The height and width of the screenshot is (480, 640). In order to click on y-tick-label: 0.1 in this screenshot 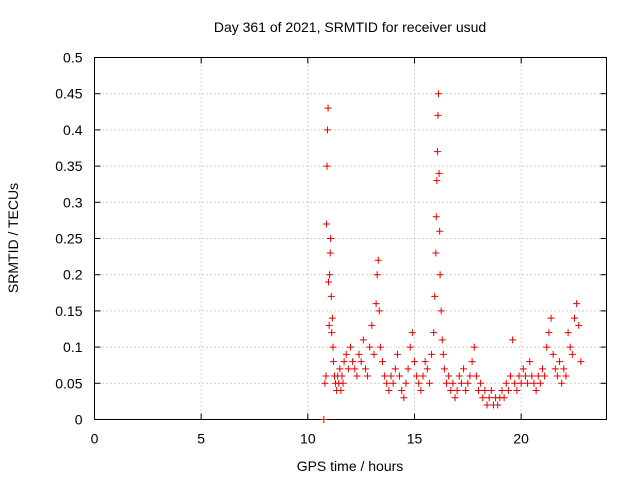, I will do `click(73, 347)`.